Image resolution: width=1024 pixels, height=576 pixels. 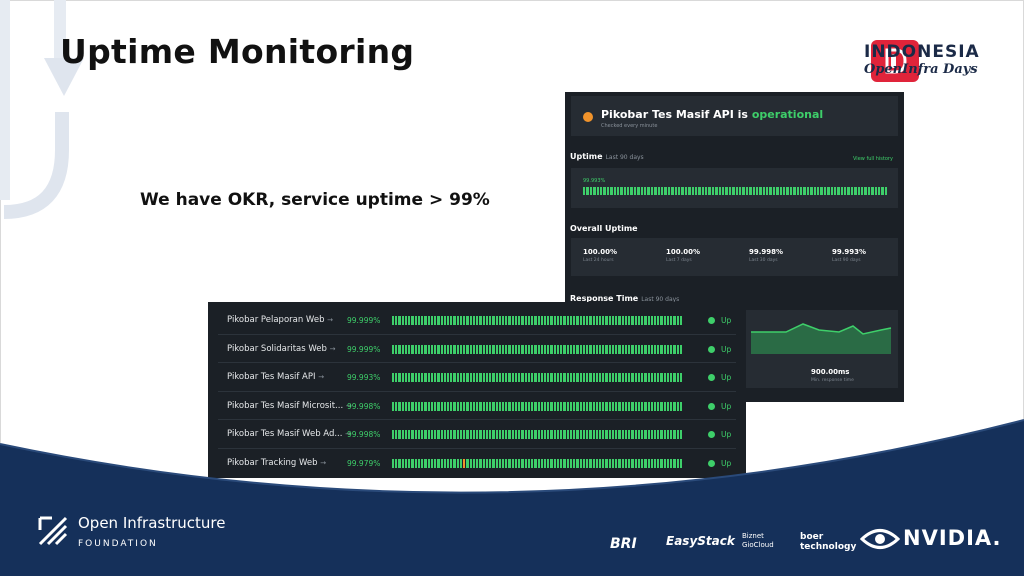 What do you see at coordinates (289, 434) in the screenshot?
I see `monitor-name: Pikobar Tes Masif Web Ad... →` at bounding box center [289, 434].